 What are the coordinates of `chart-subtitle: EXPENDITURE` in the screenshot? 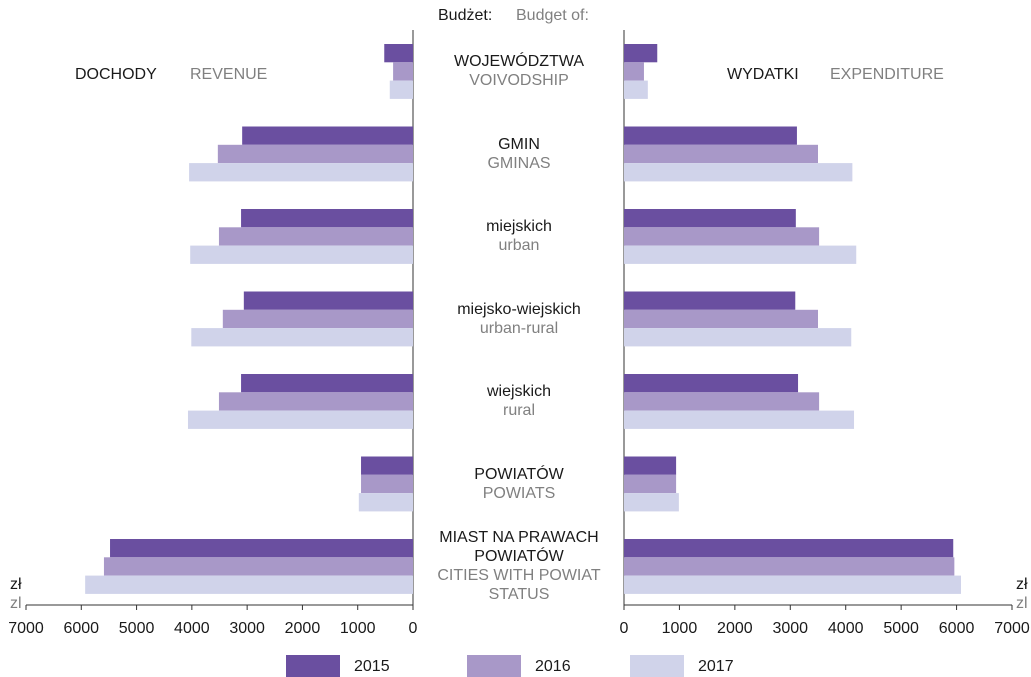 It's located at (887, 74).